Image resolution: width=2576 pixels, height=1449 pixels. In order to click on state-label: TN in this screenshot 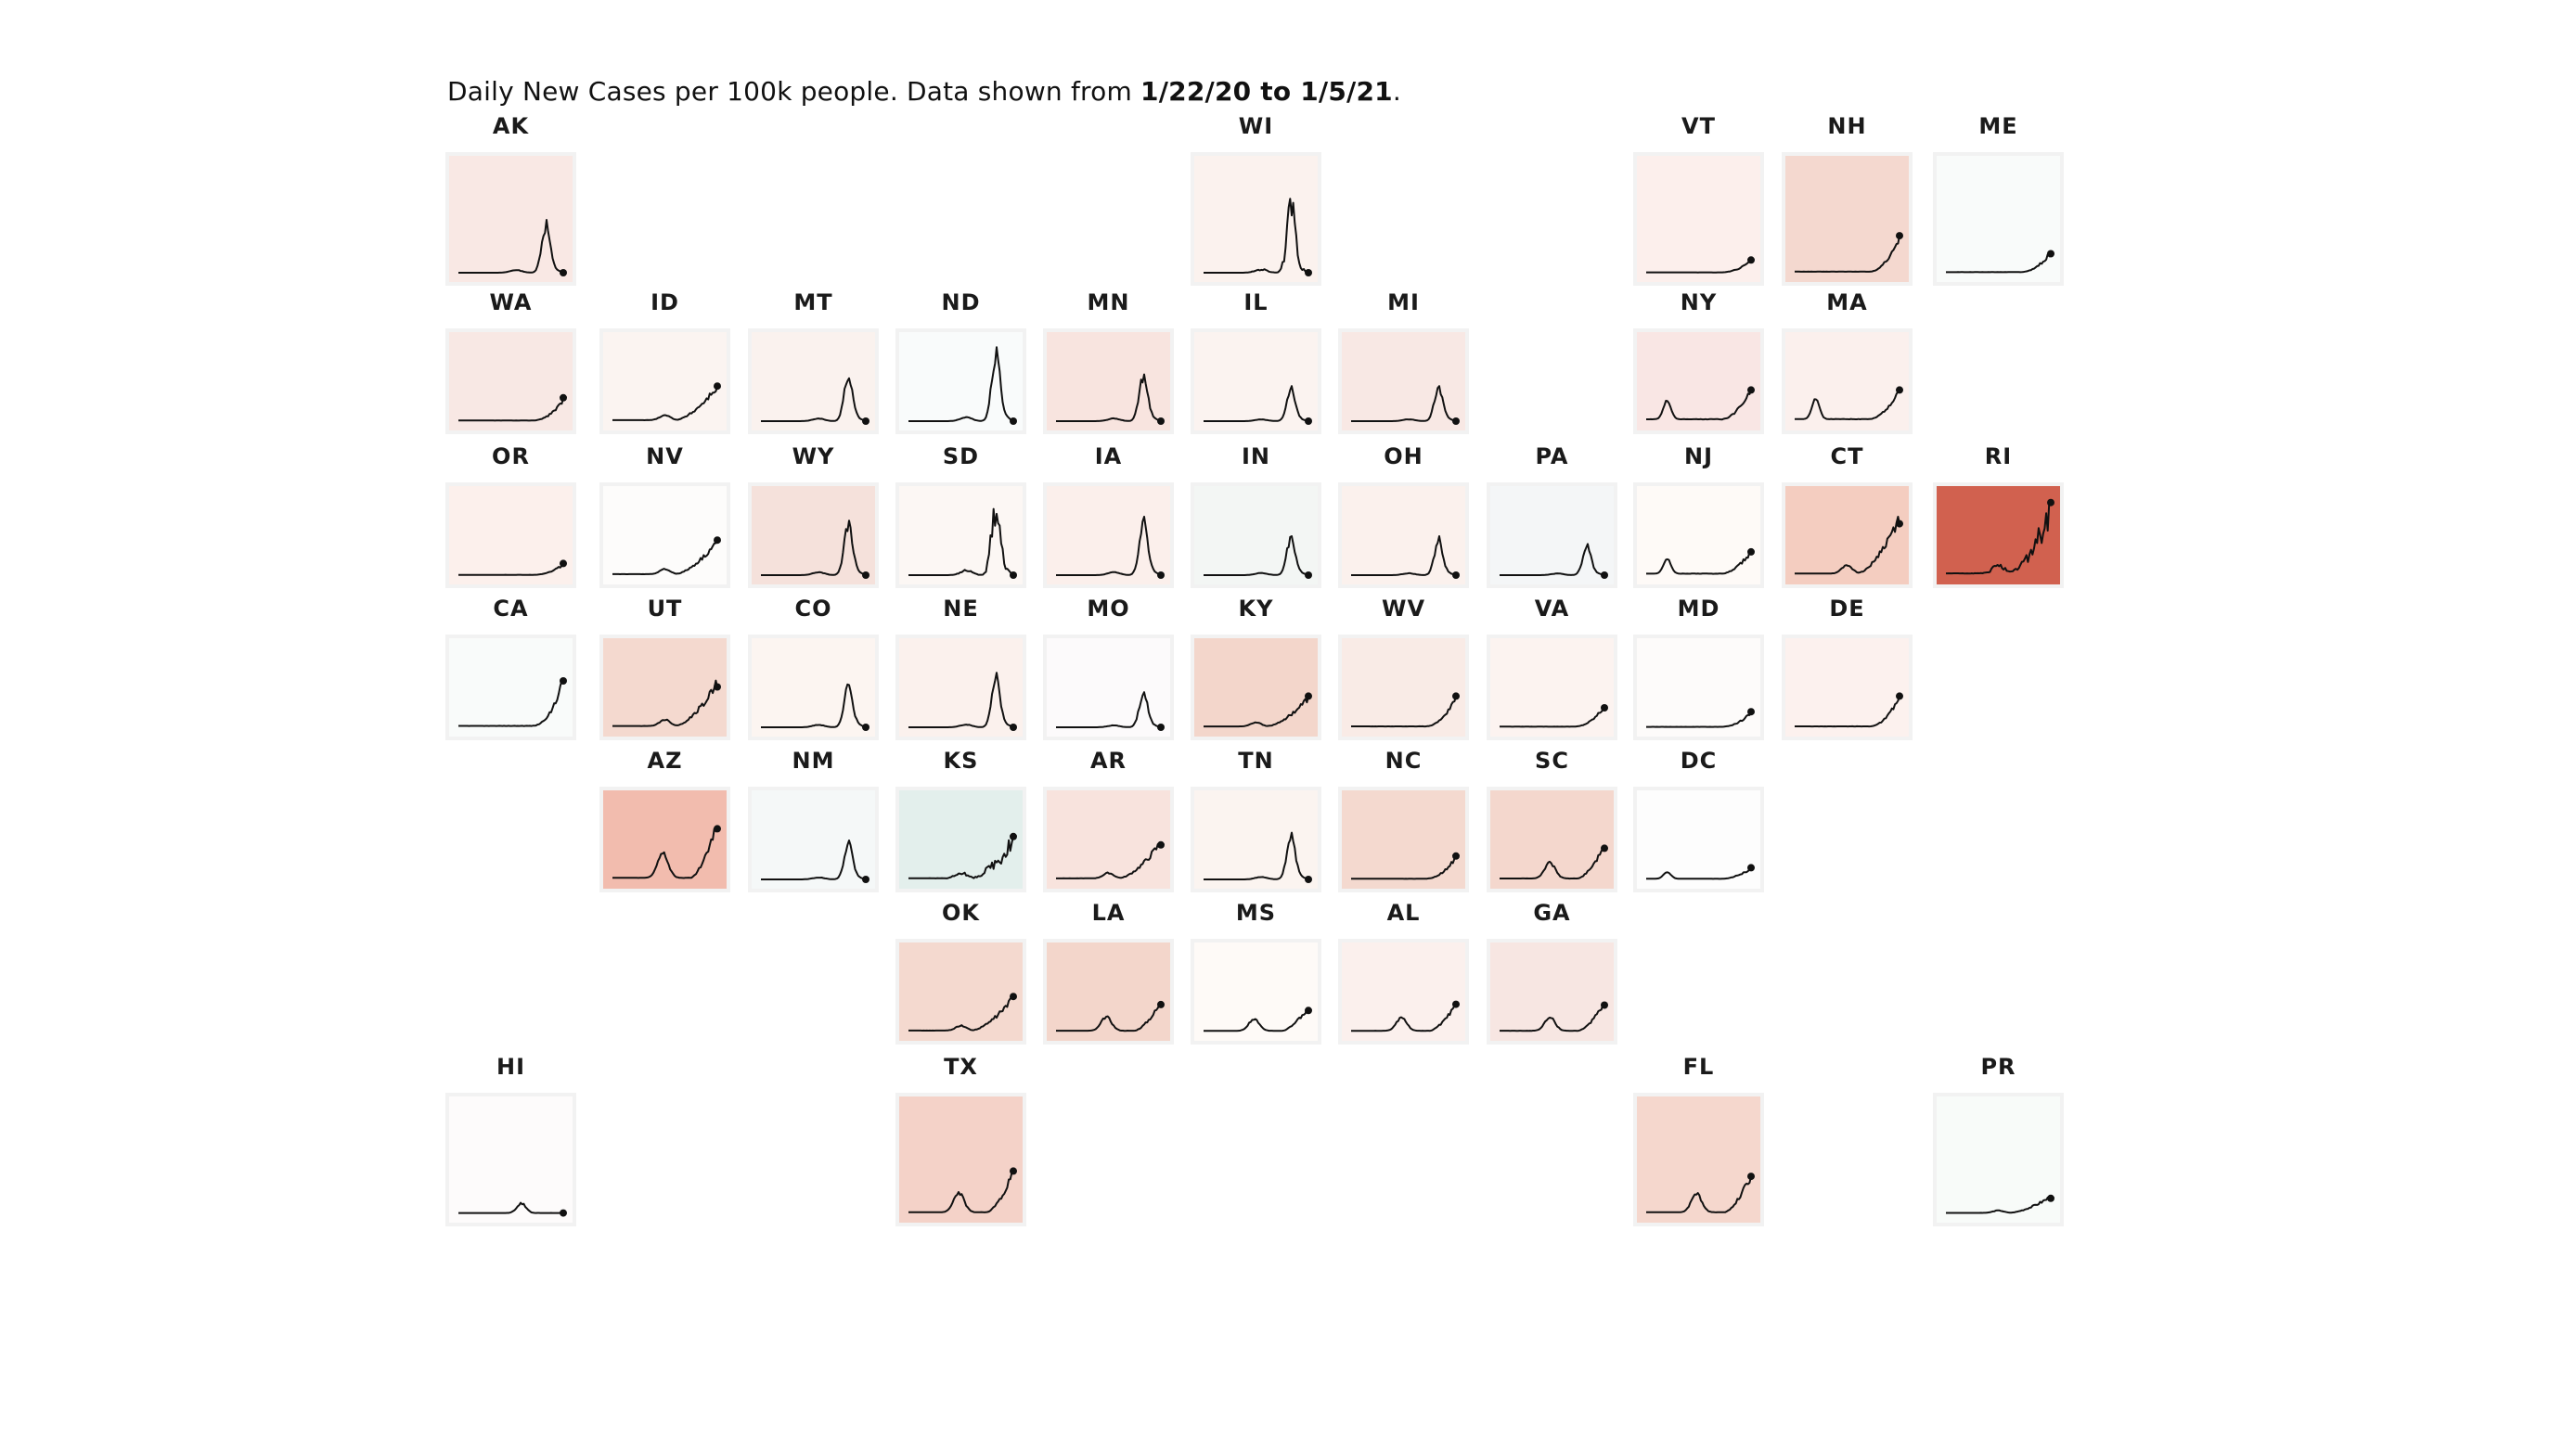, I will do `click(1256, 761)`.